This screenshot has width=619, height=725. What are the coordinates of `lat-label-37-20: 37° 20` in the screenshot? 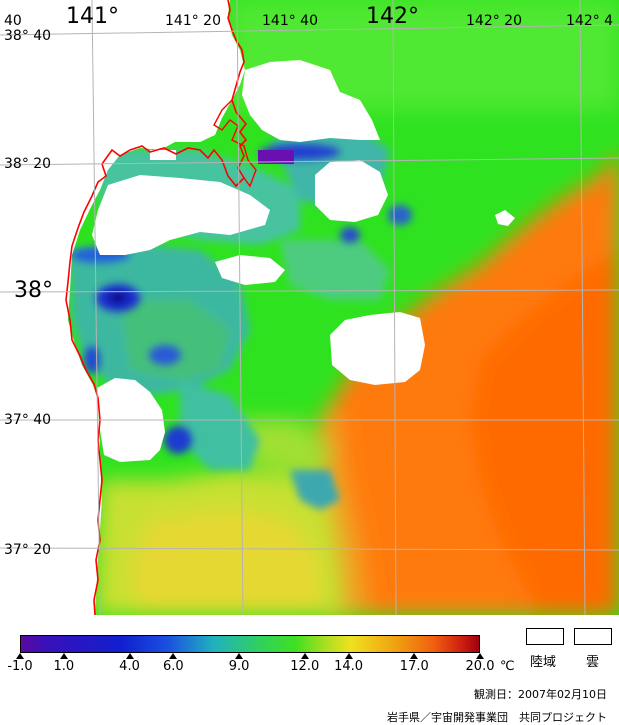 It's located at (28, 550).